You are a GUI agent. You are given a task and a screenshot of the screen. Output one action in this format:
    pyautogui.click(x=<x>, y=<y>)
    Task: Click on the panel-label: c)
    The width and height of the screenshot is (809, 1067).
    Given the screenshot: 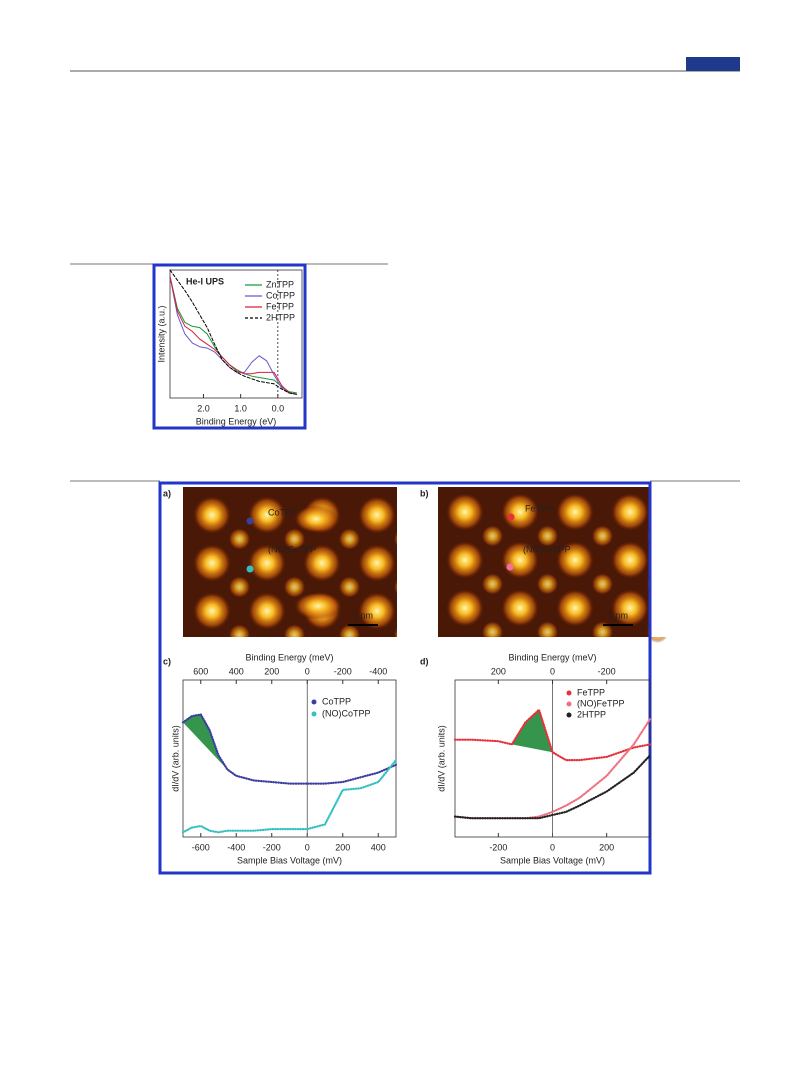 What is the action you would take?
    pyautogui.click(x=167, y=661)
    